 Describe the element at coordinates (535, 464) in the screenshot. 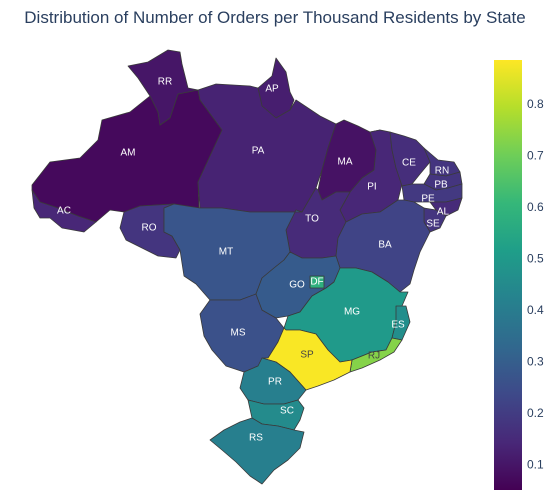

I see `colorbar-tick-label: 0.1` at that location.